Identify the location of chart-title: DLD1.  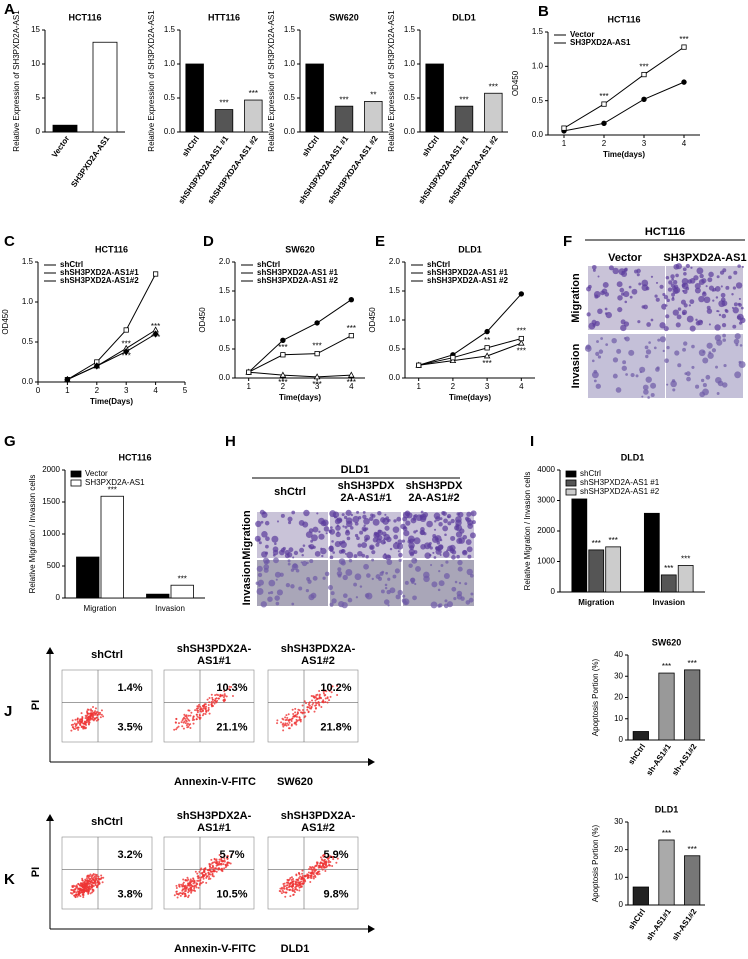
(464, 17).